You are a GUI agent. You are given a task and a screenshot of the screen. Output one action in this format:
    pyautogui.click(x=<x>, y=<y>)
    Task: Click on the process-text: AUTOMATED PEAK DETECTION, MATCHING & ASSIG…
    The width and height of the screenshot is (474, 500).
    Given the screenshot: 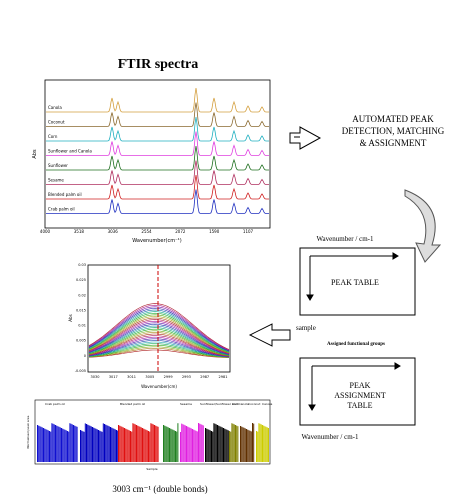 What is the action you would take?
    pyautogui.click(x=393, y=131)
    